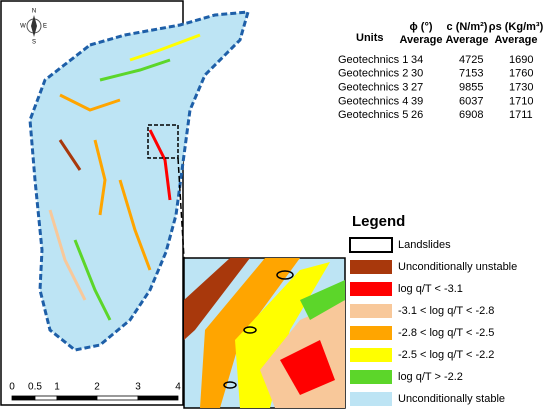 The height and width of the screenshot is (412, 550). What do you see at coordinates (34, 43) in the screenshot?
I see `compass-s: S` at bounding box center [34, 43].